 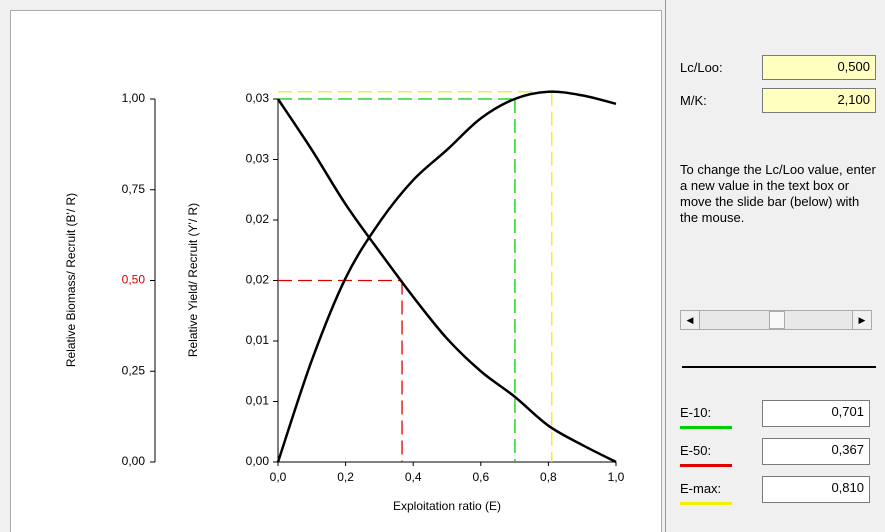 I want to click on separator, so click(x=779, y=367).